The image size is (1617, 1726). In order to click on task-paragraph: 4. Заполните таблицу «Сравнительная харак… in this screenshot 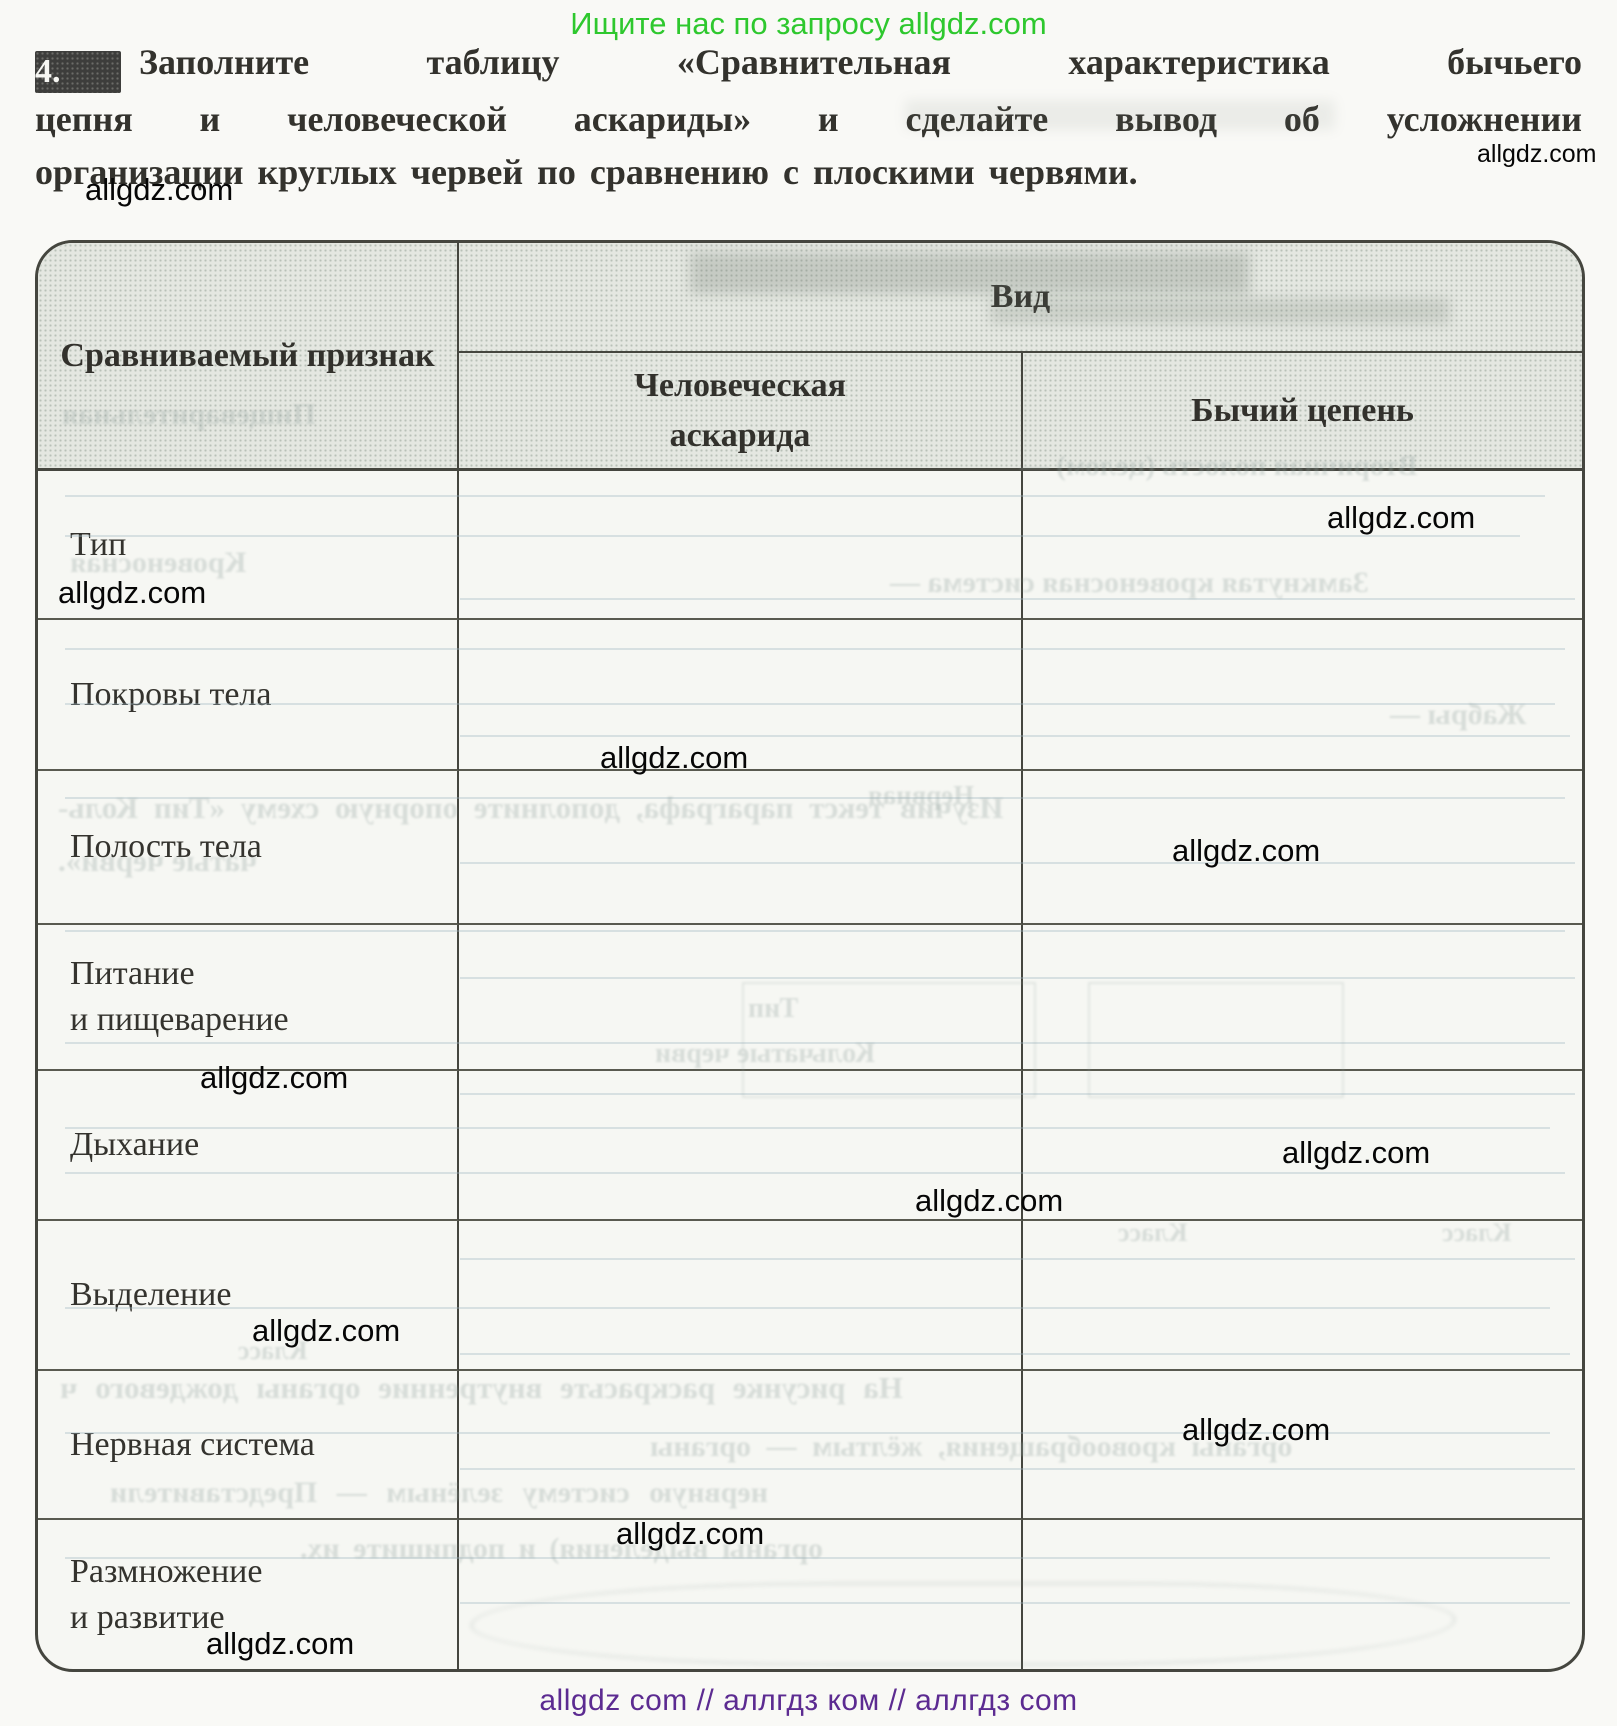, I will do `click(808, 117)`.